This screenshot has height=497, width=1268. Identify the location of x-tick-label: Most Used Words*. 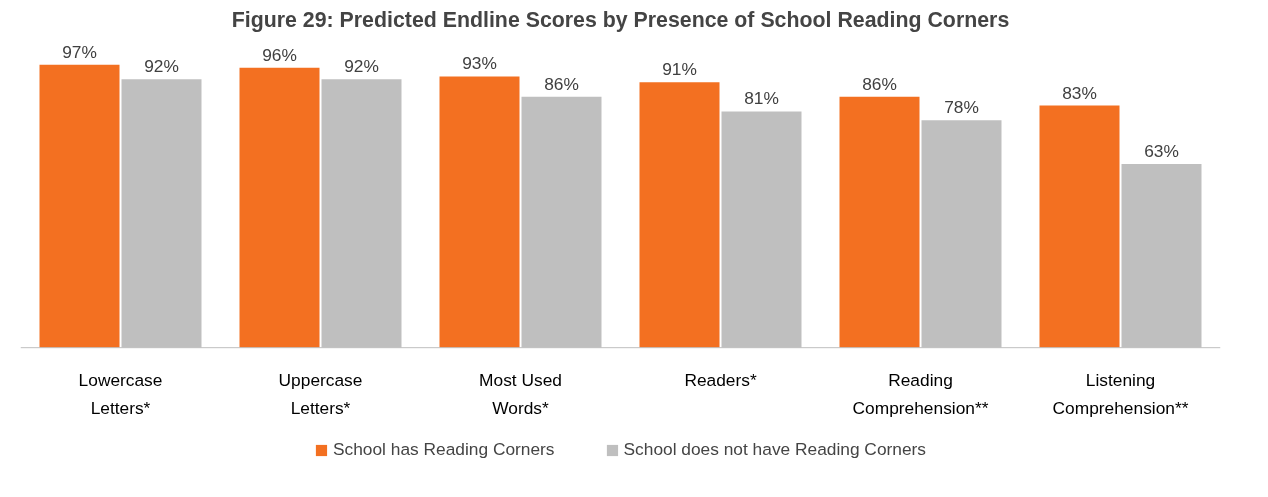
(520, 393).